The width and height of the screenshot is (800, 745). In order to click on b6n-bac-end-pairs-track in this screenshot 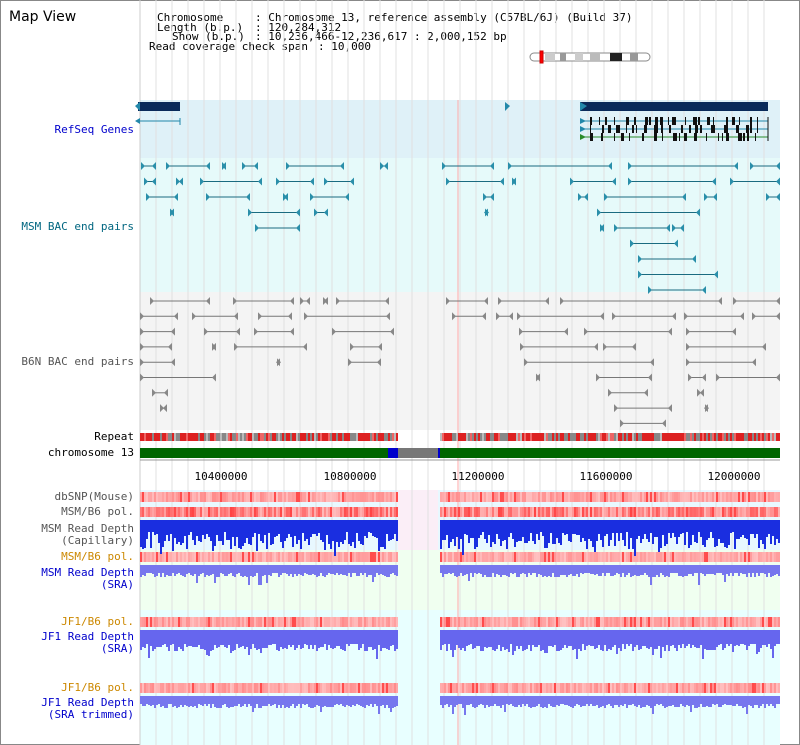, I will do `click(460, 362)`.